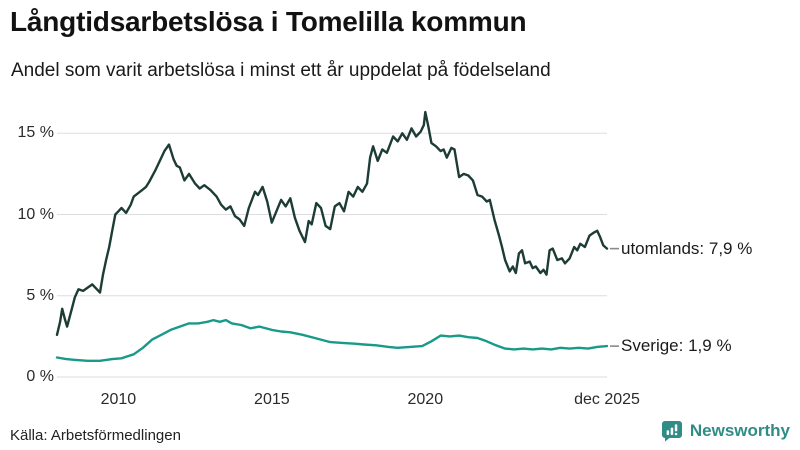  Describe the element at coordinates (118, 399) in the screenshot. I see `x-tick-label: 2010` at that location.